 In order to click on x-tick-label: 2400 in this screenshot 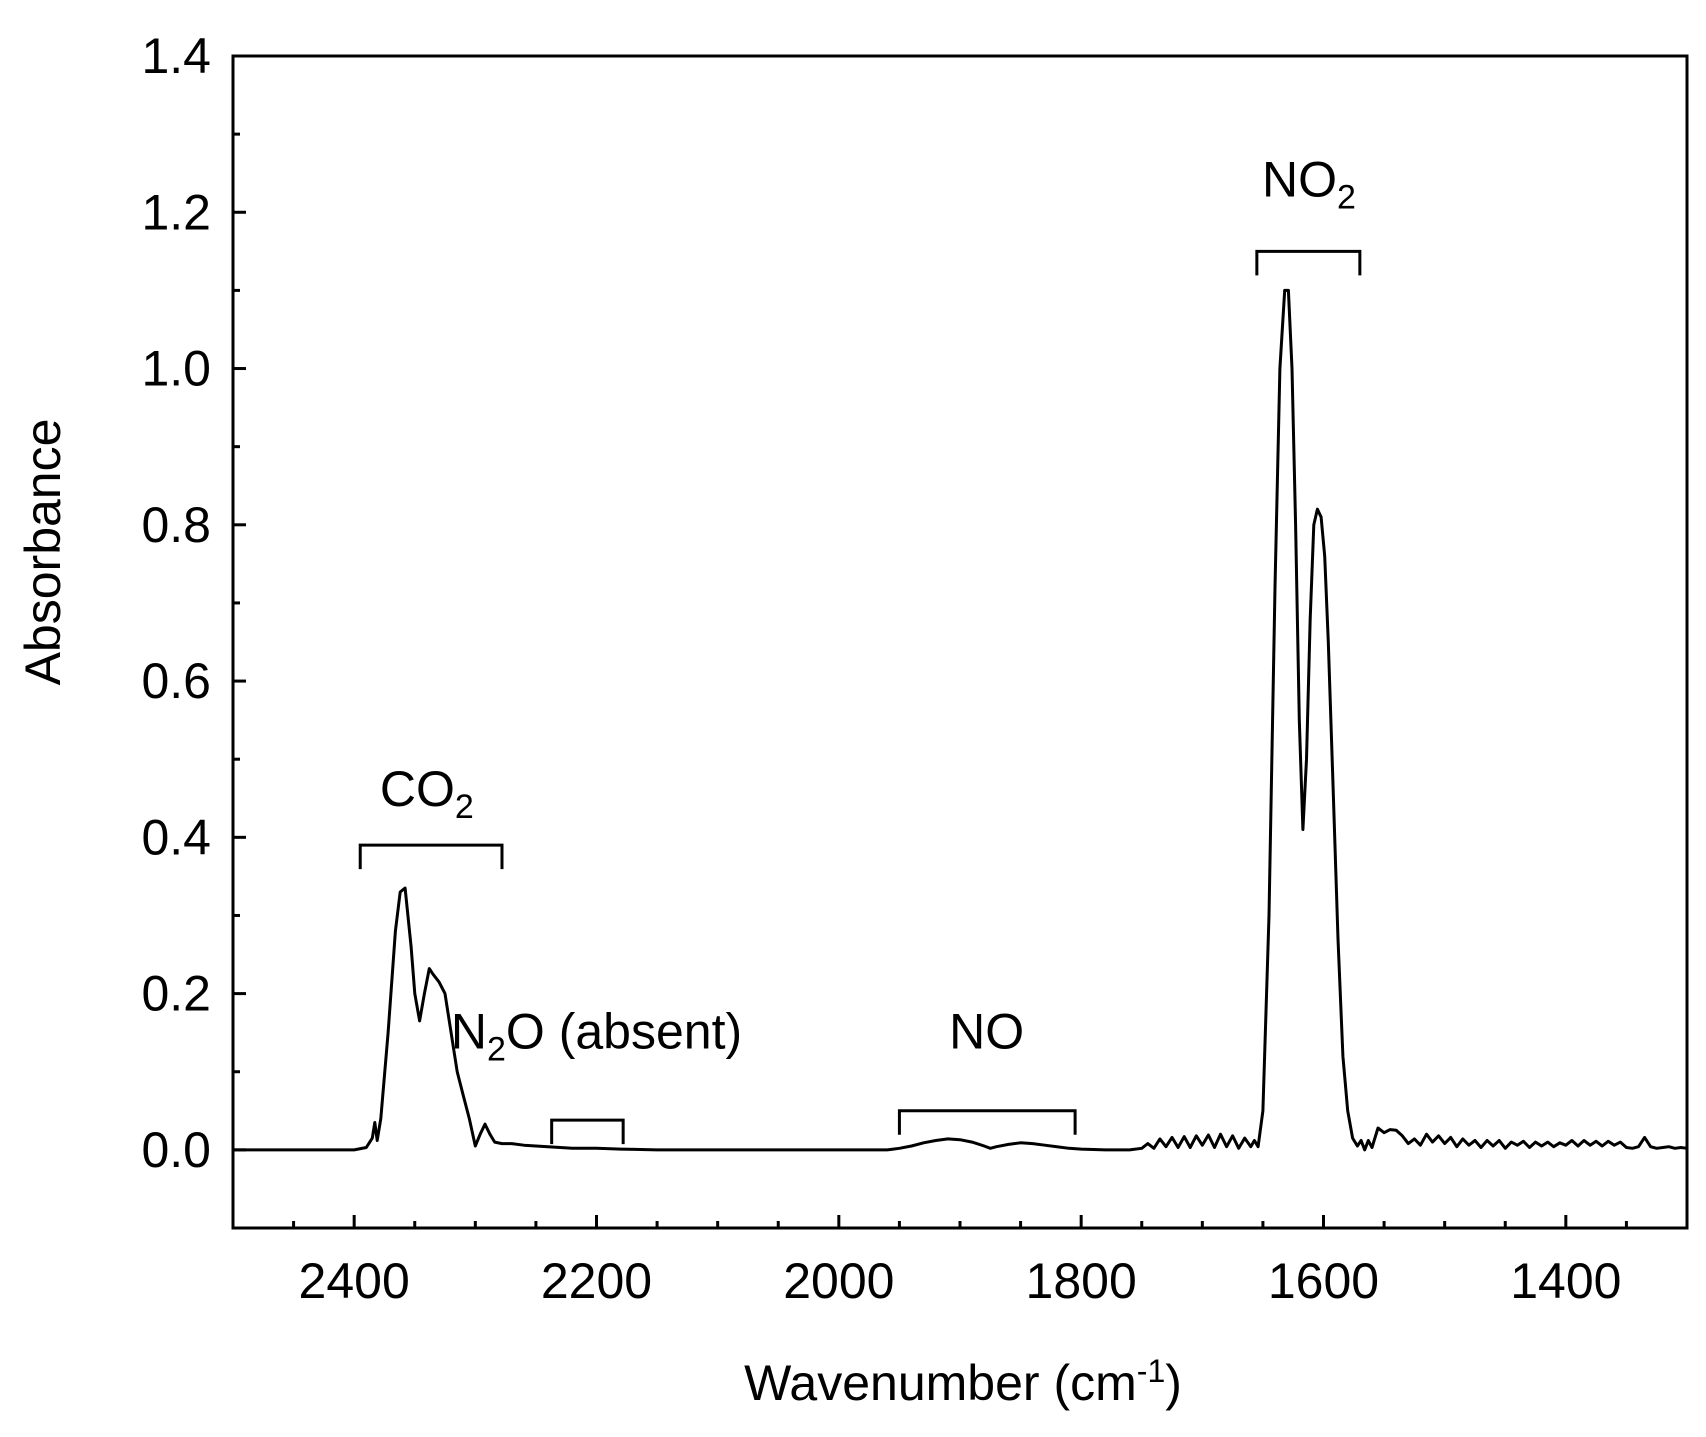, I will do `click(354, 1281)`.